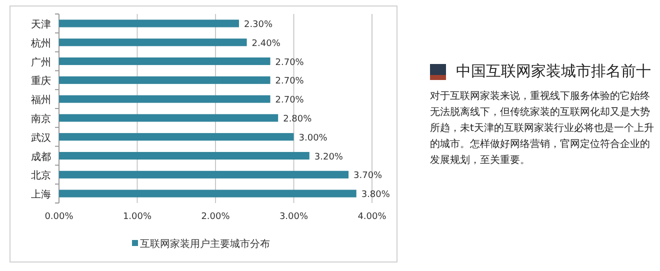  I want to click on data-label: 2.40%, so click(266, 43).